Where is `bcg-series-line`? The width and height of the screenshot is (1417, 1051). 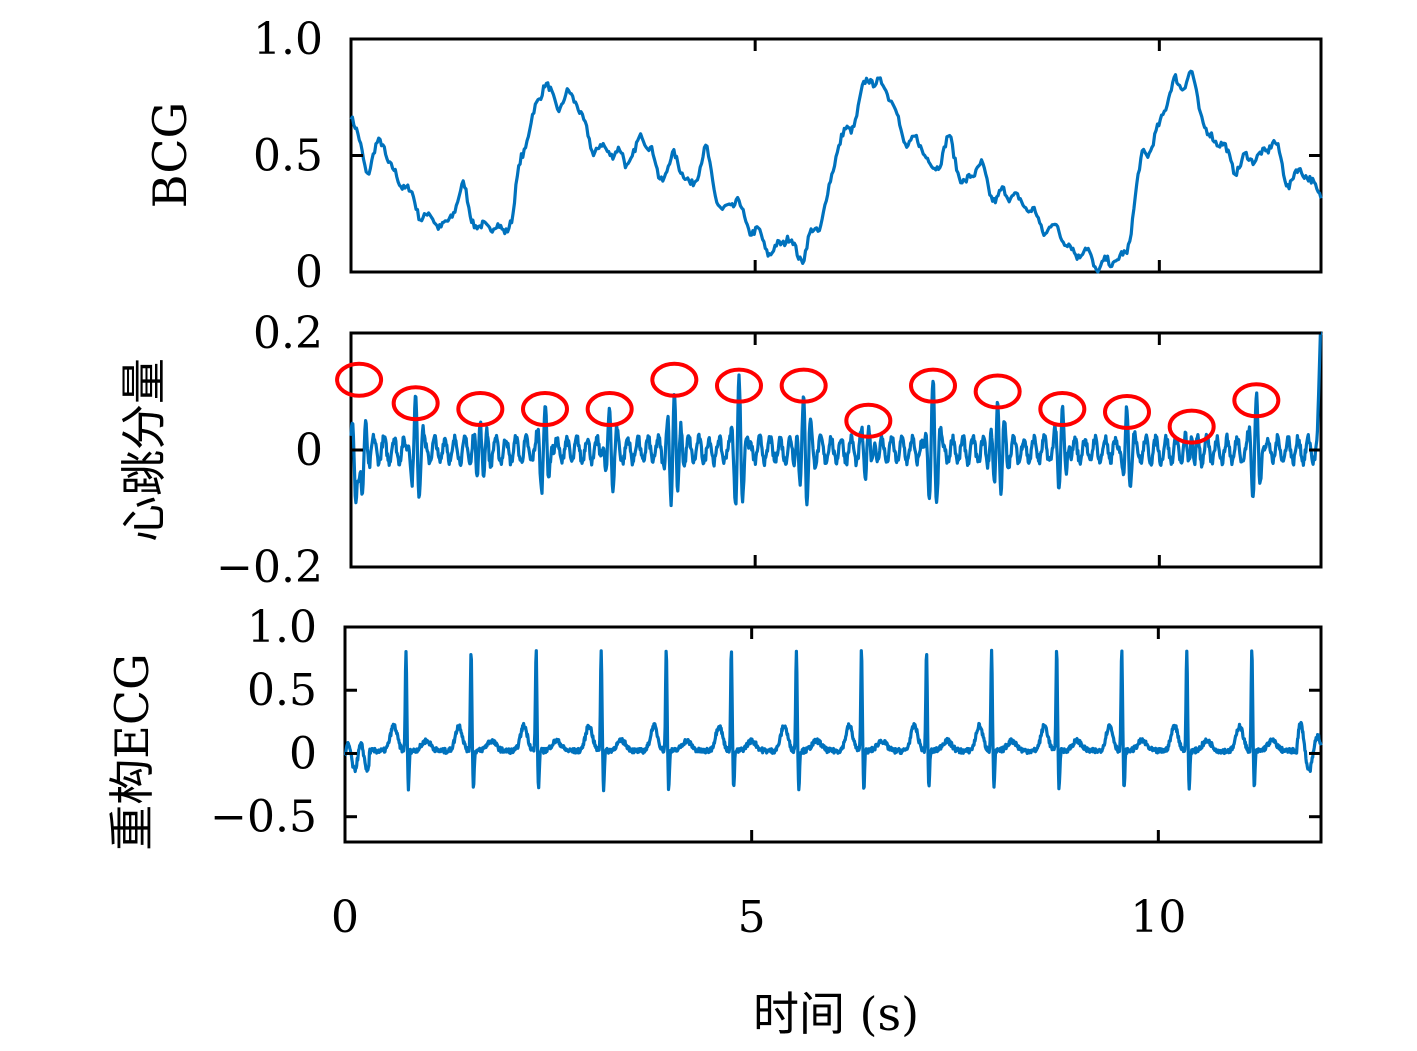 bcg-series-line is located at coordinates (836, 171).